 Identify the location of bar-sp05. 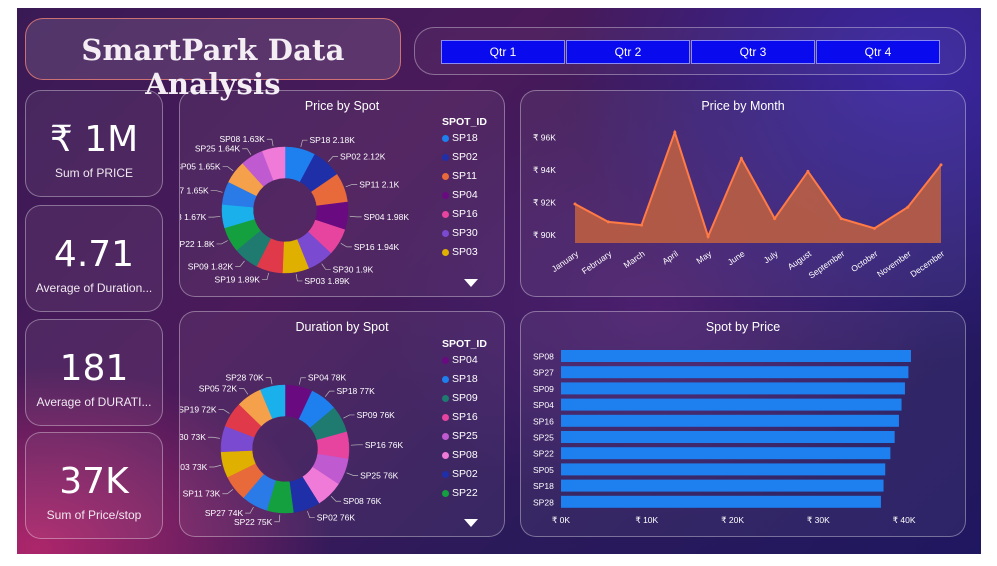
(723, 469).